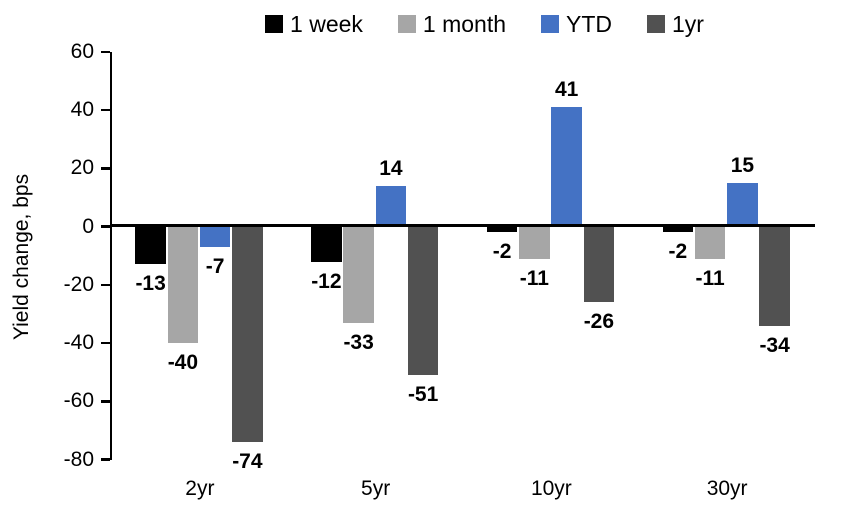  I want to click on bar-ytd-5yr, so click(391, 206).